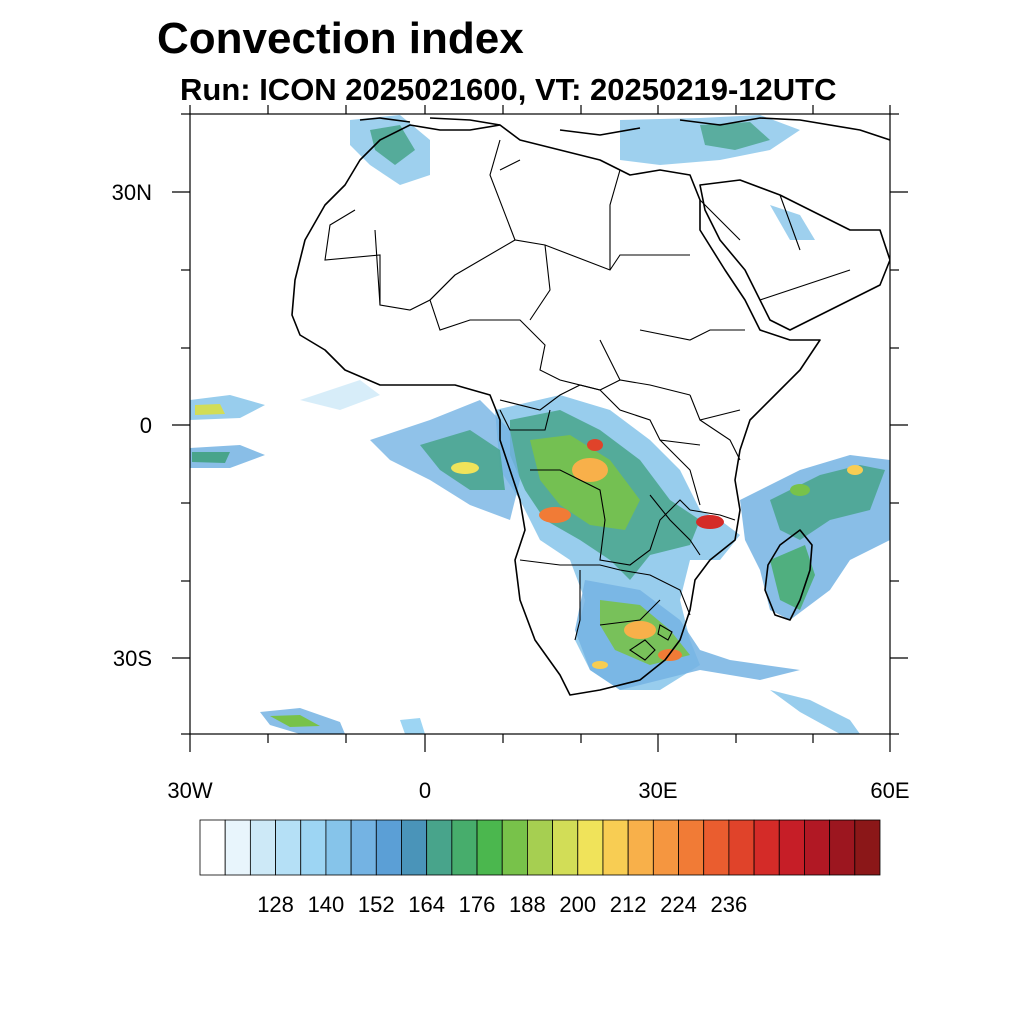 This screenshot has width=1024, height=1024. What do you see at coordinates (729, 904) in the screenshot?
I see `colorbar-label: 236` at bounding box center [729, 904].